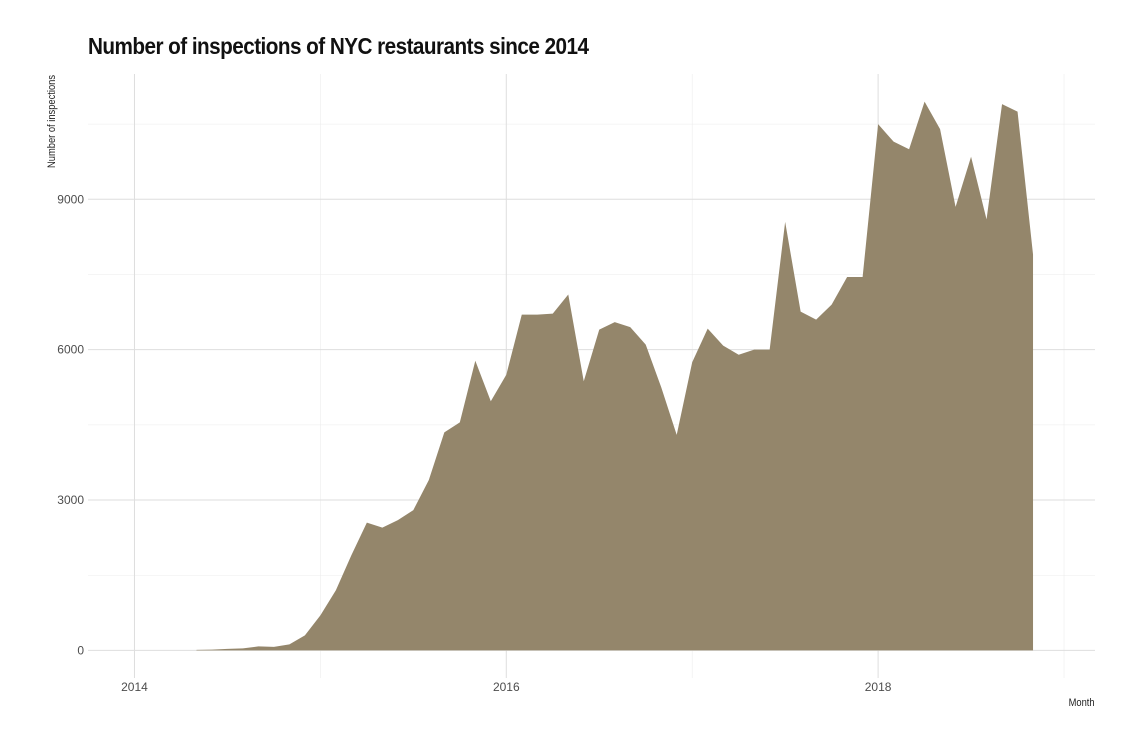 This screenshot has width=1135, height=752. What do you see at coordinates (70, 350) in the screenshot?
I see `y-tick-label: 6000` at bounding box center [70, 350].